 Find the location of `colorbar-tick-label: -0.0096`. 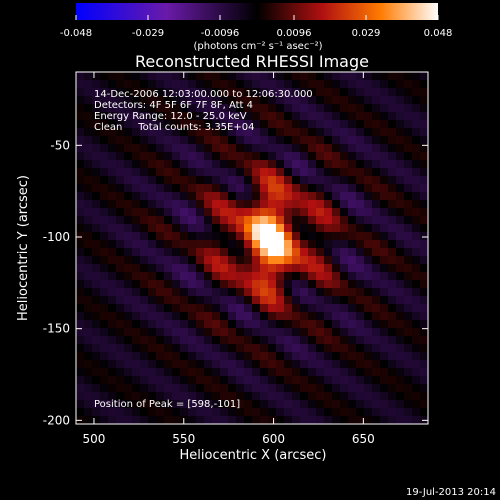

colorbar-tick-label: -0.0096 is located at coordinates (220, 33).